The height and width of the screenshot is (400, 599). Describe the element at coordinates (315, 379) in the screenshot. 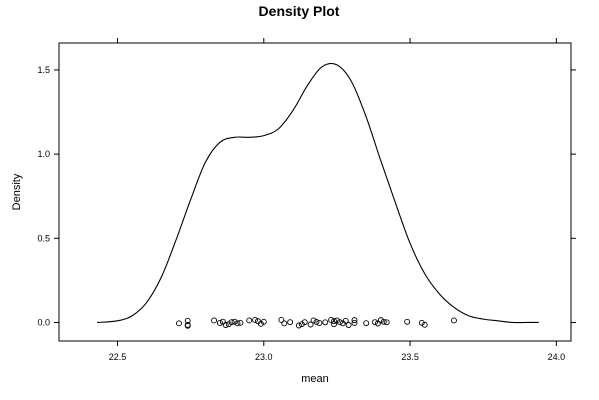

I see `x-axis-label: mean` at that location.